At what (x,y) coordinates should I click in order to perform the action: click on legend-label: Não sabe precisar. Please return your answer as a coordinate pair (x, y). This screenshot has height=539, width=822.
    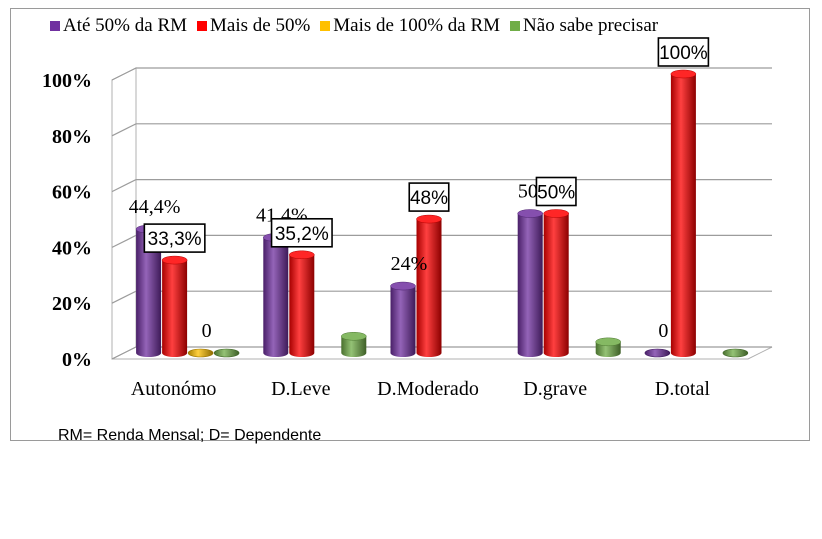
    Looking at the image, I should click on (591, 25).